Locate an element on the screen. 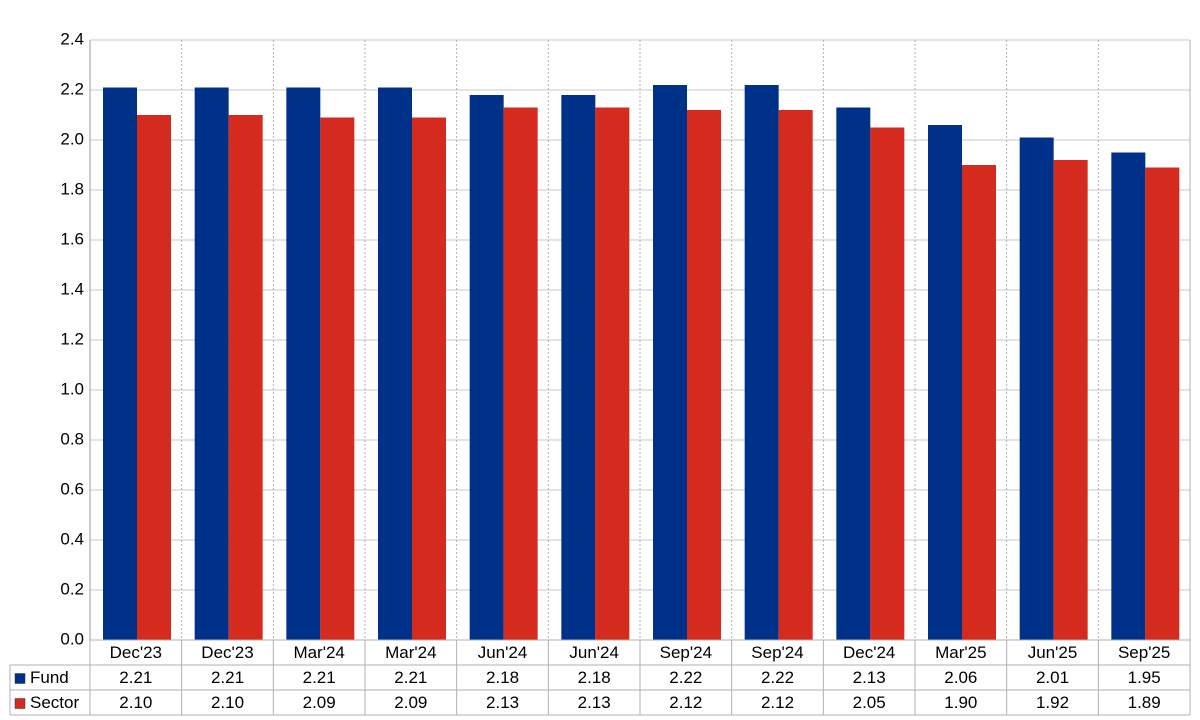 The height and width of the screenshot is (720, 1200). x-tick-label: Jun'25 is located at coordinates (1053, 652).